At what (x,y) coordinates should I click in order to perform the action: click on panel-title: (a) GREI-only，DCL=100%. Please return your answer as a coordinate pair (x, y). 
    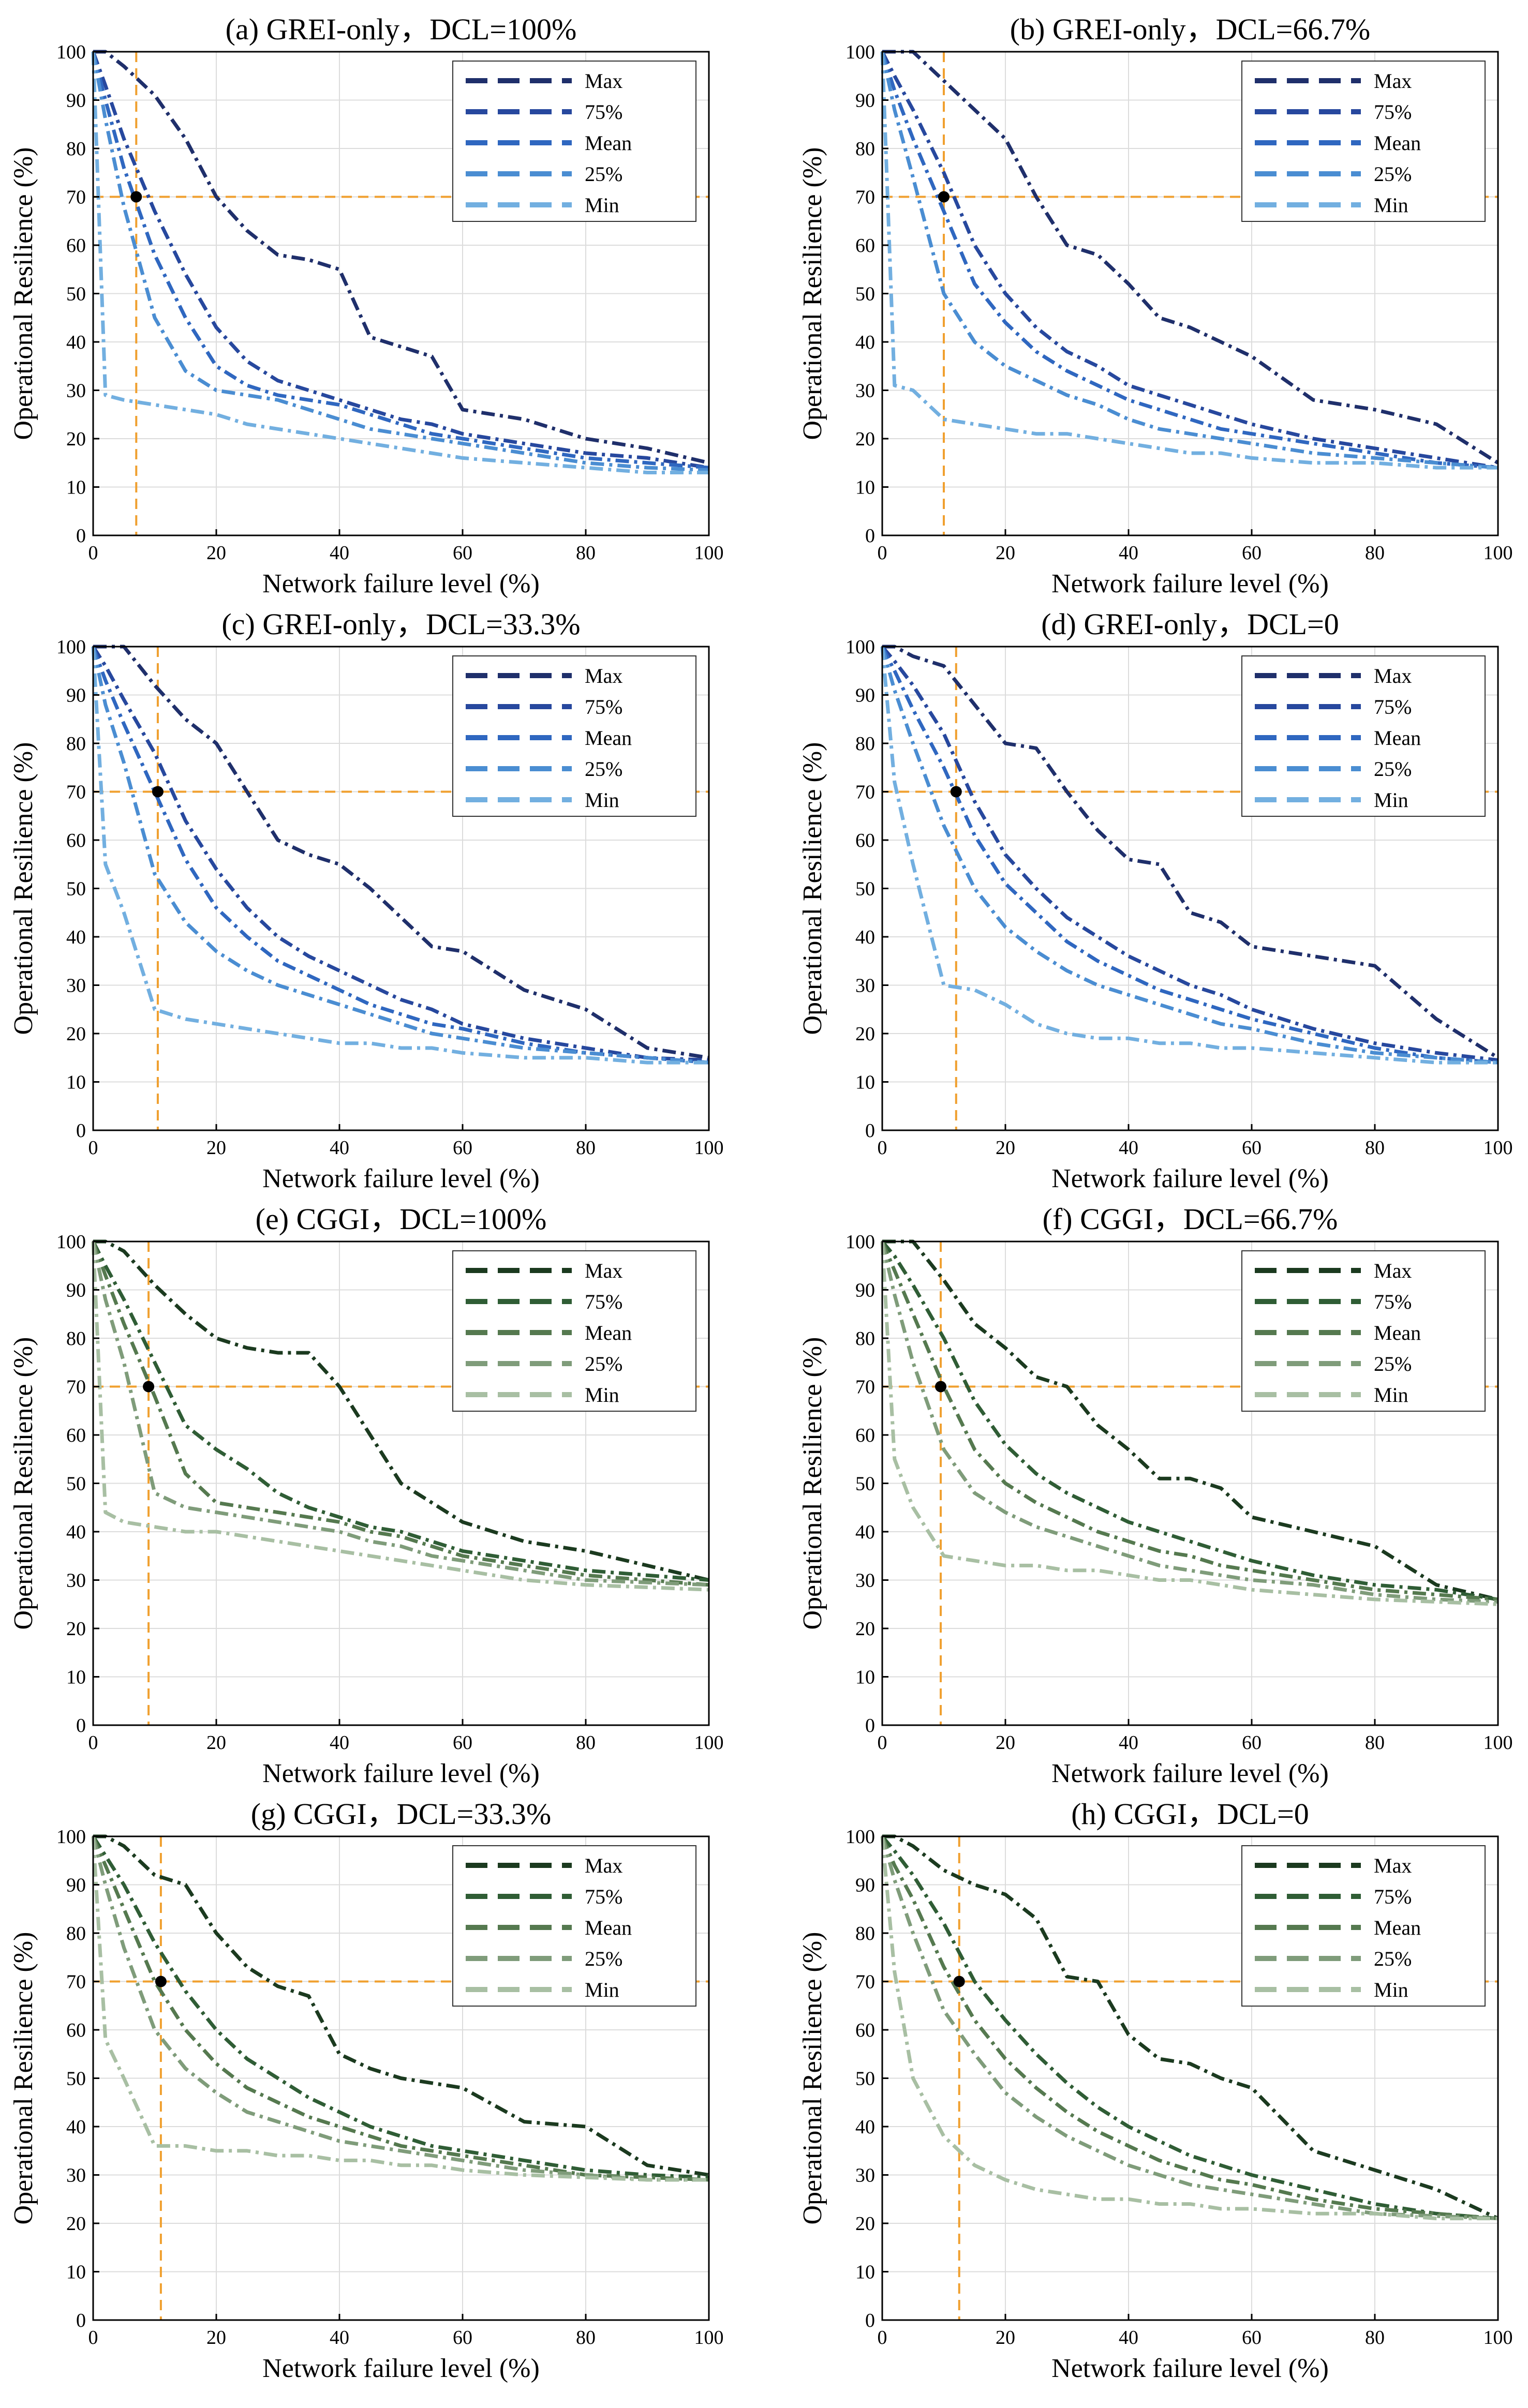
    Looking at the image, I should click on (401, 29).